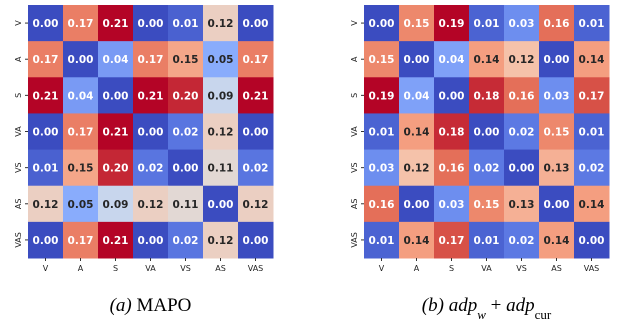 This screenshot has height=324, width=622. I want to click on y-tick-label: V, so click(18, 23).